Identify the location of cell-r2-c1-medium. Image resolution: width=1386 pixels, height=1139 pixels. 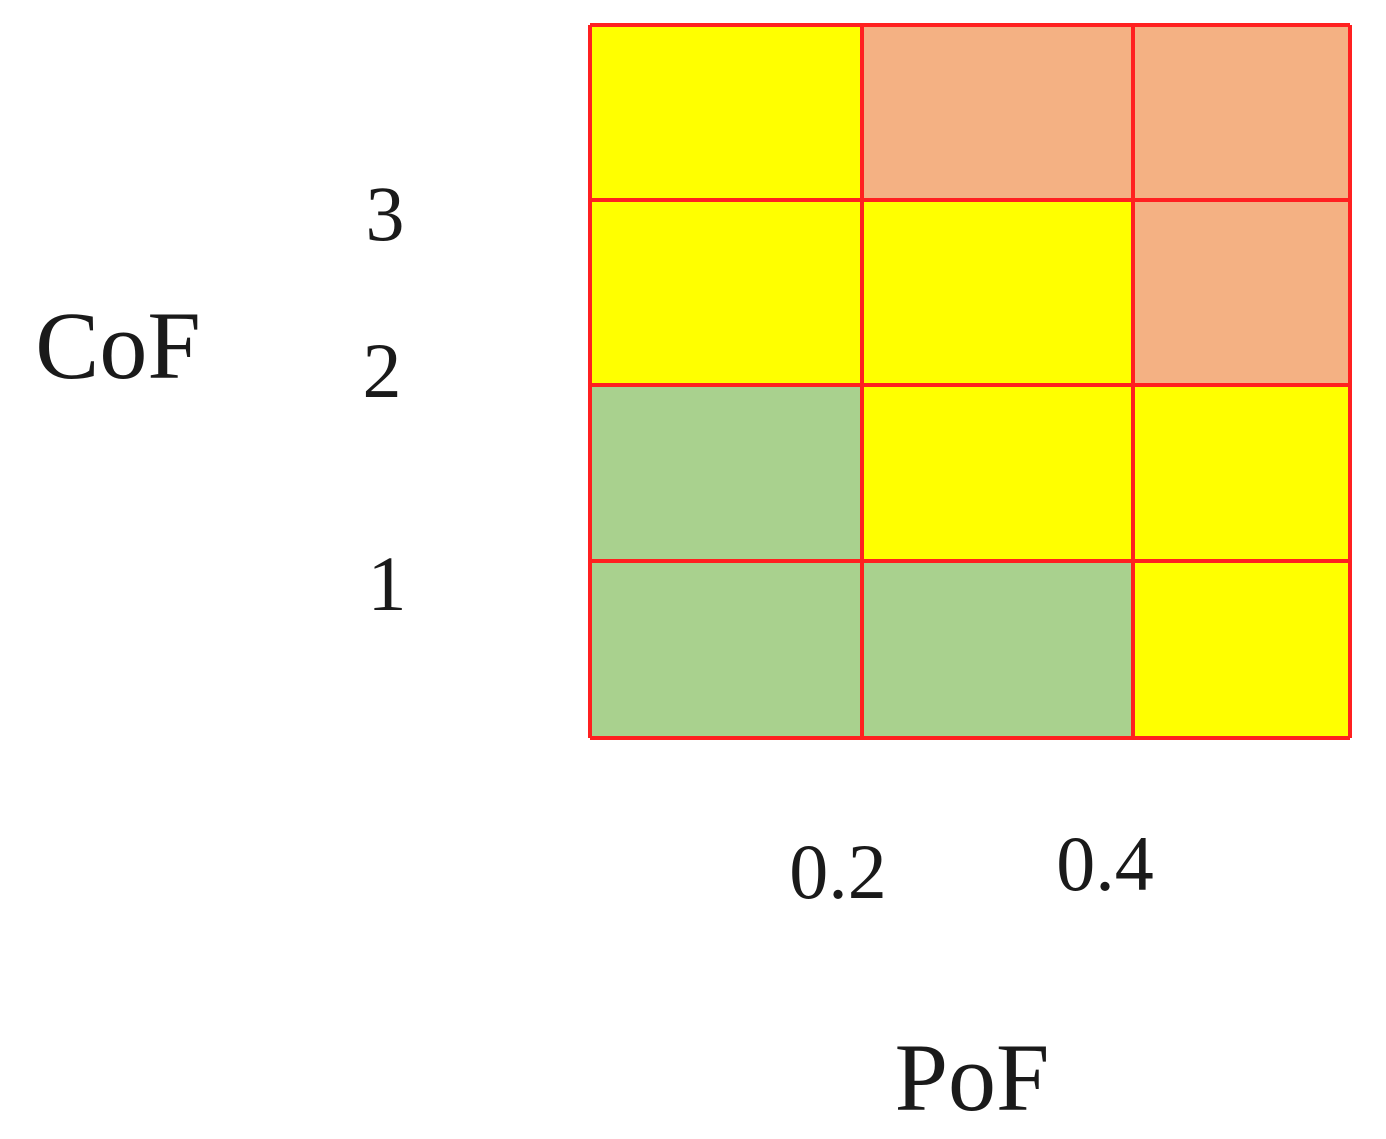
(726, 292).